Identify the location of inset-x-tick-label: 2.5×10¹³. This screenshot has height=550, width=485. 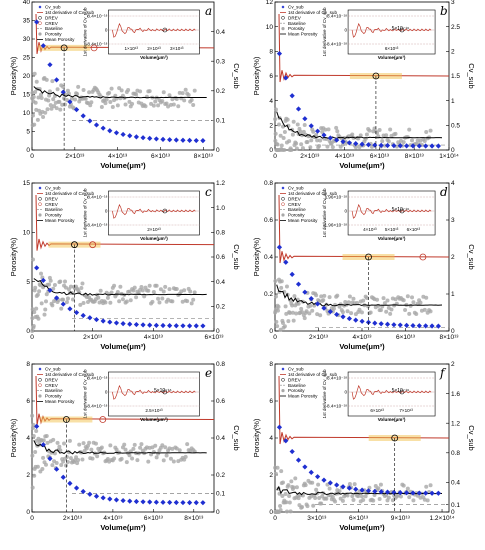
(154, 410).